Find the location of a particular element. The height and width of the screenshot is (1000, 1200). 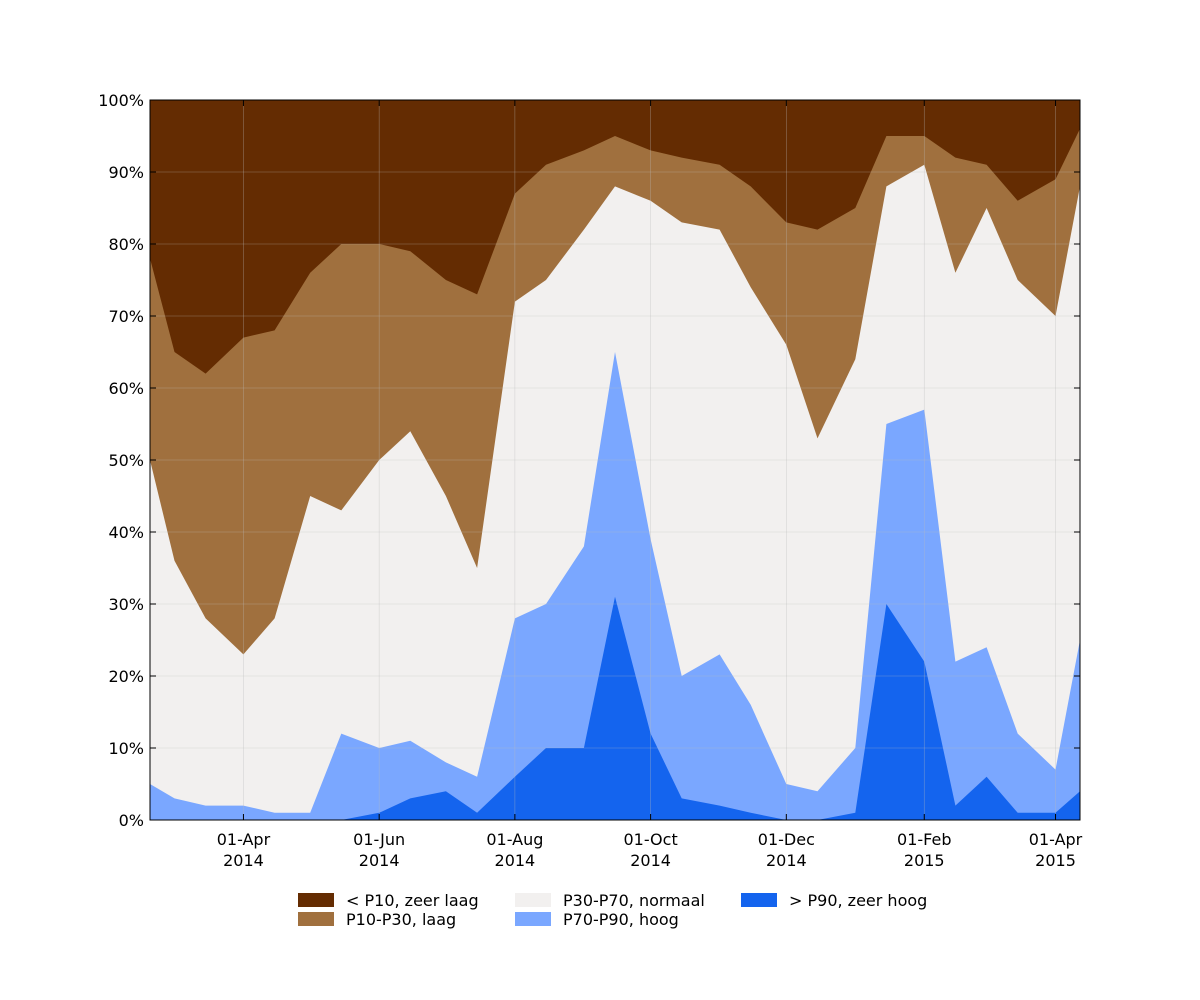

legend-label: P10-P30, laag is located at coordinates (401, 919).